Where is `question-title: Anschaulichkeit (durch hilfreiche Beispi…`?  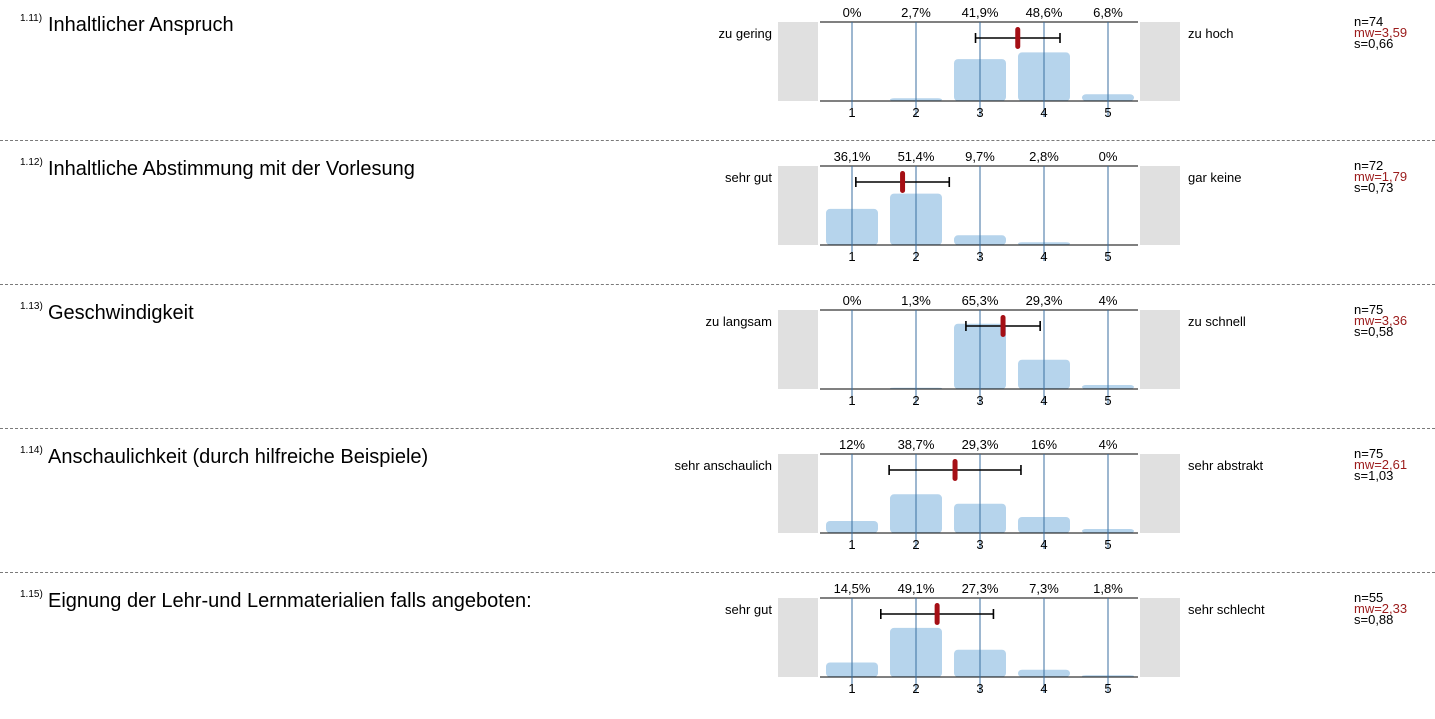
question-title: Anschaulichkeit (durch hilfreiche Beispi… is located at coordinates (238, 457).